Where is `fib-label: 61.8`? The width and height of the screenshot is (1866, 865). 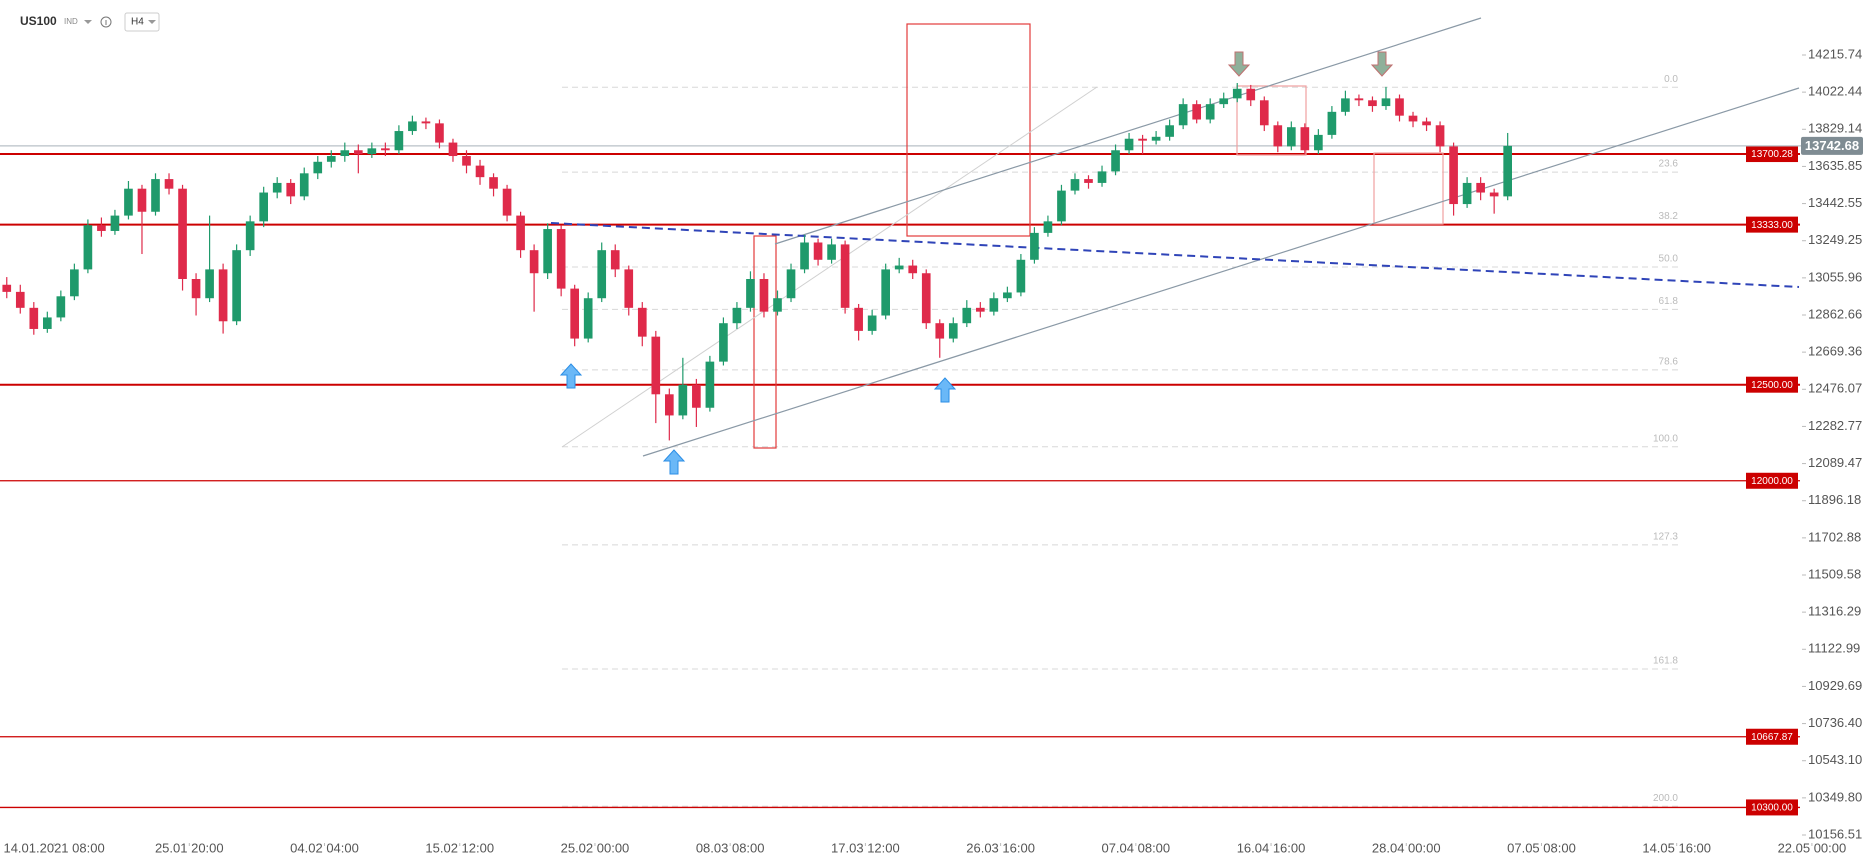 fib-label: 61.8 is located at coordinates (1669, 301).